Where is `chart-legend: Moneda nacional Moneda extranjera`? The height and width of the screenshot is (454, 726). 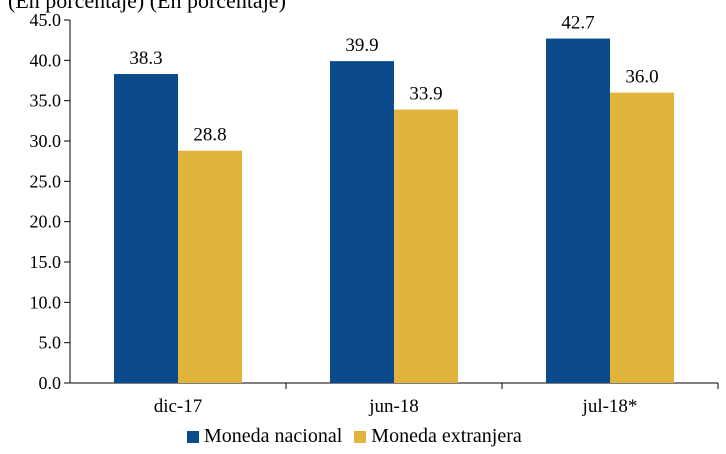
chart-legend: Moneda nacional Moneda extranjera is located at coordinates (354, 436).